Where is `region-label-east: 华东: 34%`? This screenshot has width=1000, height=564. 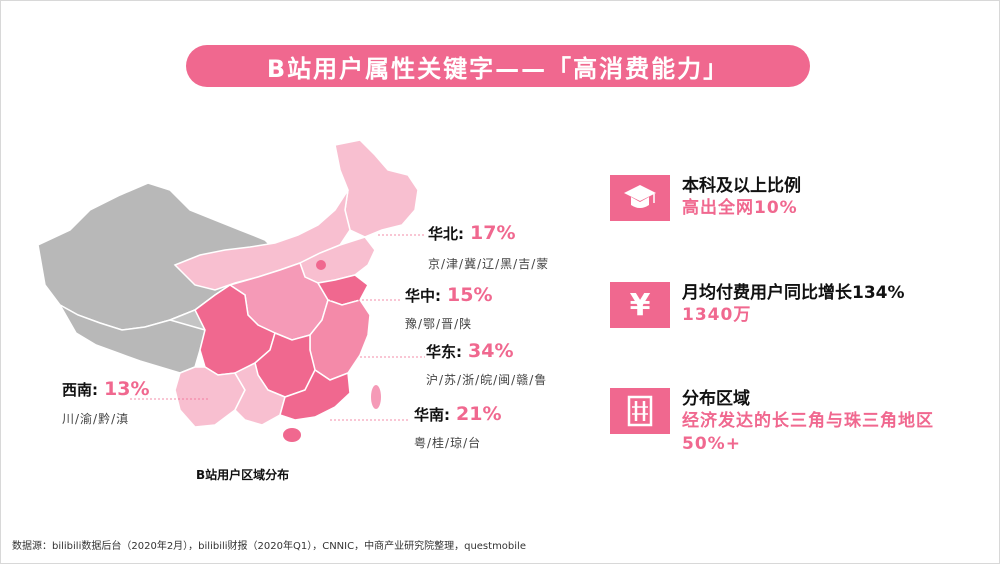 region-label-east: 华东: 34% is located at coordinates (469, 351).